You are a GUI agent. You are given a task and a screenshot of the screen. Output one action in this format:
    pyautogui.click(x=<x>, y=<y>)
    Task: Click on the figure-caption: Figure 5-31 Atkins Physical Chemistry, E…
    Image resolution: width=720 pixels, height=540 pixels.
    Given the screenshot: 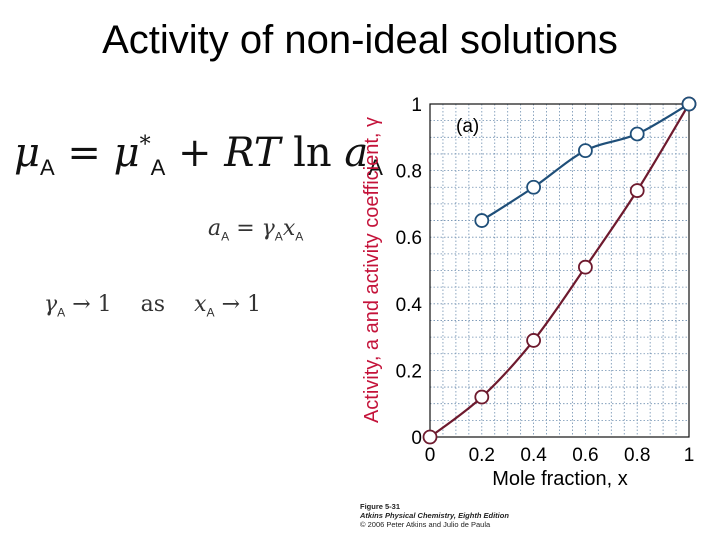 What is the action you would take?
    pyautogui.click(x=434, y=515)
    